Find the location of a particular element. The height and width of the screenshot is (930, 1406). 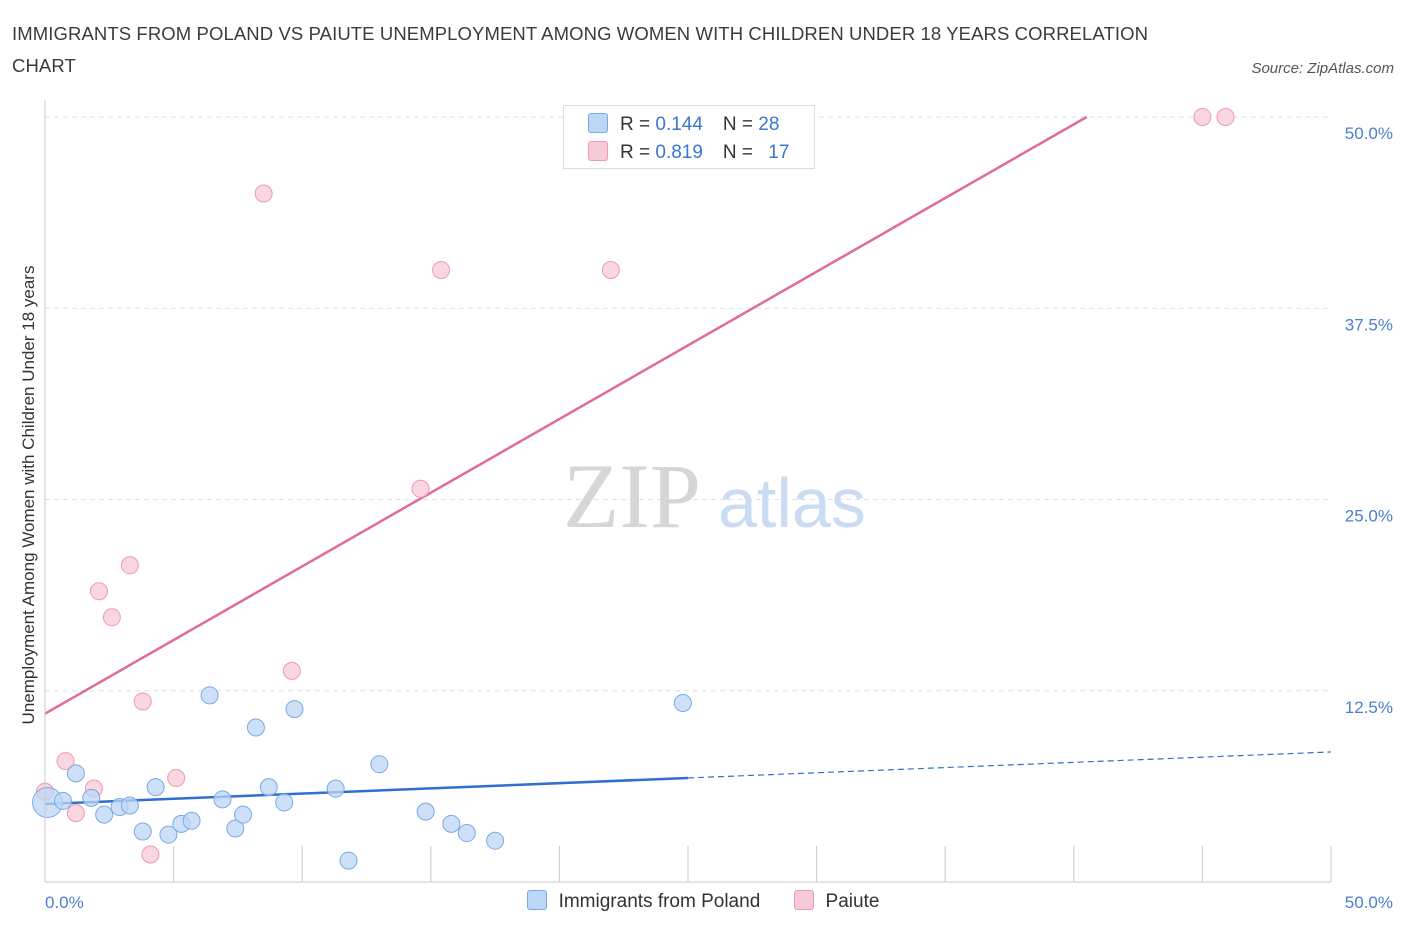

bottom-legend-label-poland: Immigrants from Poland is located at coordinates (659, 901).